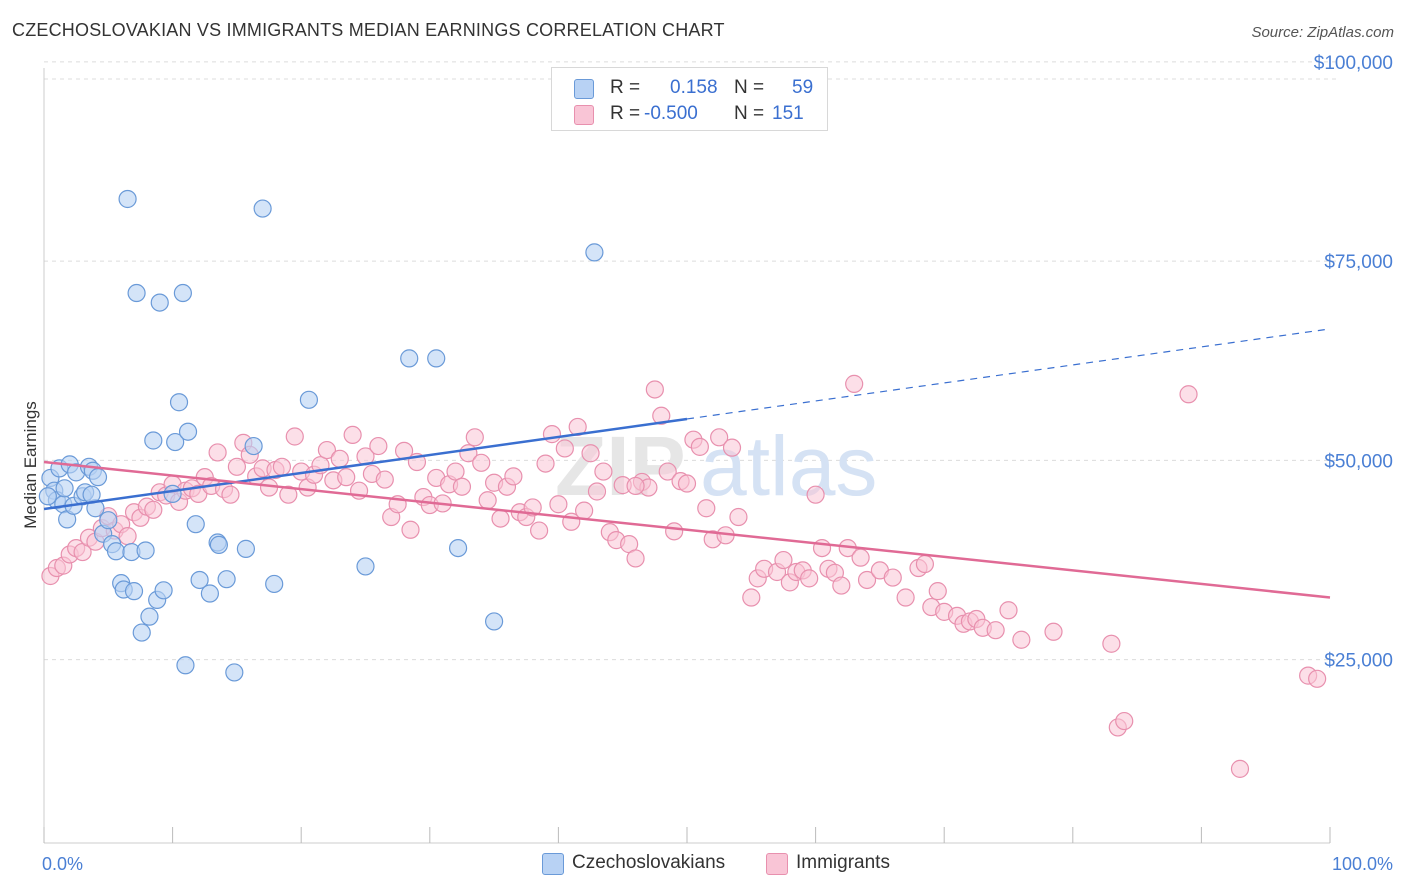 This screenshot has height=892, width=1406. Describe the element at coordinates (687, 529) in the screenshot. I see `immigrants-trend-line` at that location.